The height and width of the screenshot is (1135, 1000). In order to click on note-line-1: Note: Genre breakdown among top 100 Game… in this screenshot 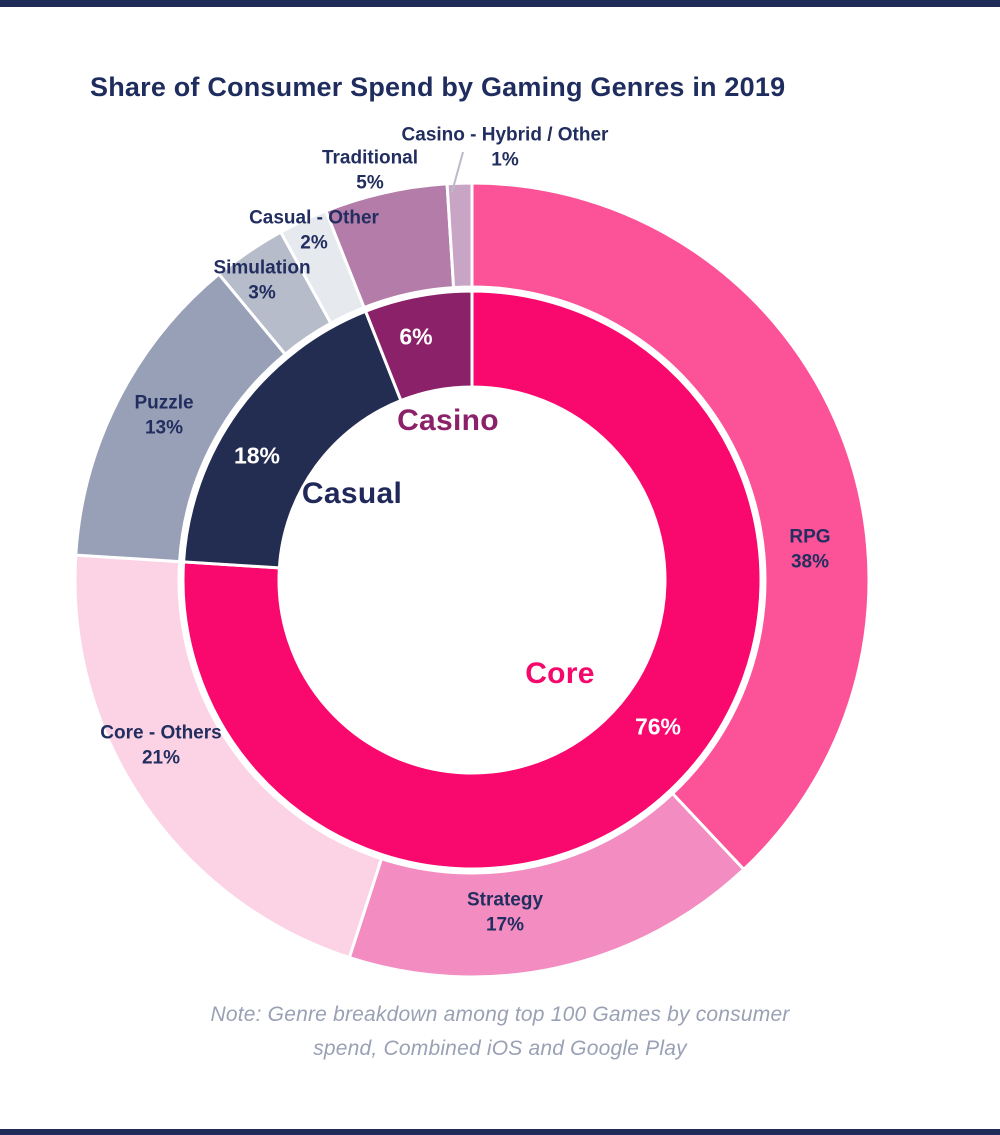, I will do `click(500, 1014)`.